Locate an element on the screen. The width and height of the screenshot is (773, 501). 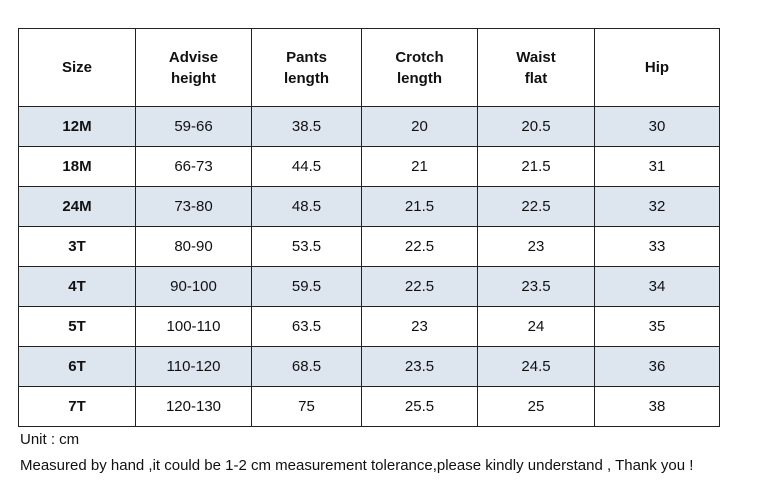
size-cell: 4T is located at coordinates (77, 286).